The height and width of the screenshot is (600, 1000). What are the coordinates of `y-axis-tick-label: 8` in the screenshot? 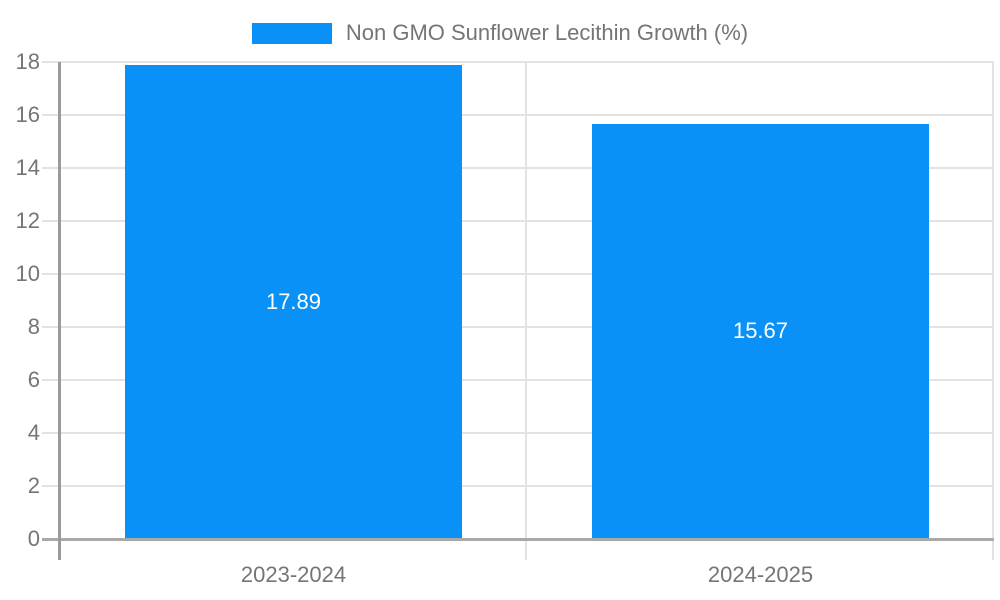 It's located at (33, 326).